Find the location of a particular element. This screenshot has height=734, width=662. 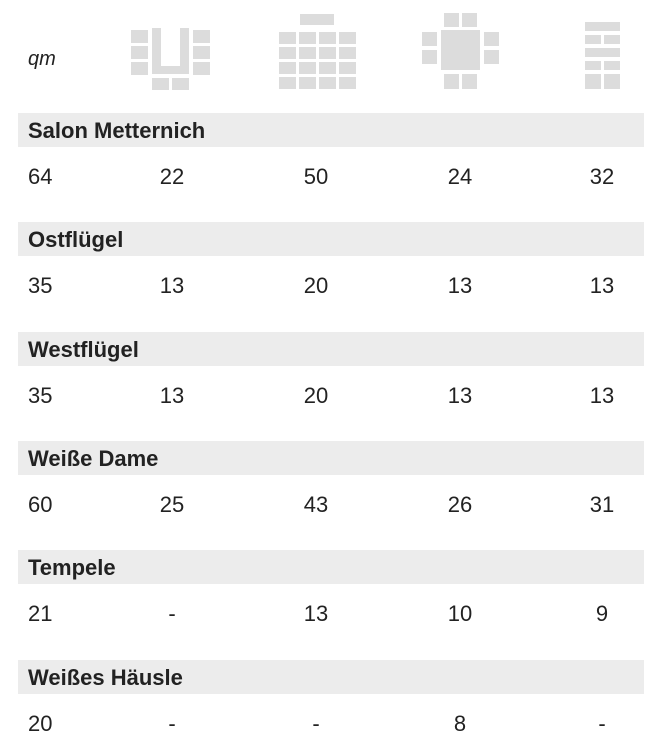

cell-value: 10 is located at coordinates (460, 614).